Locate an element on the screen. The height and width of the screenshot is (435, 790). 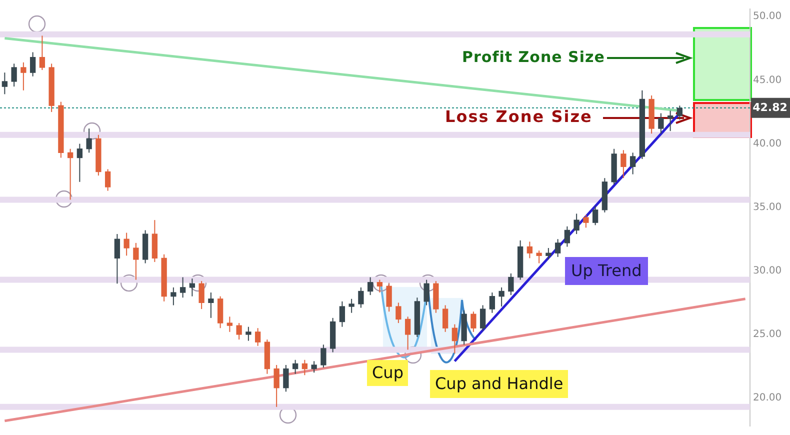
y-tick-label: 40.00 is located at coordinates (767, 144).